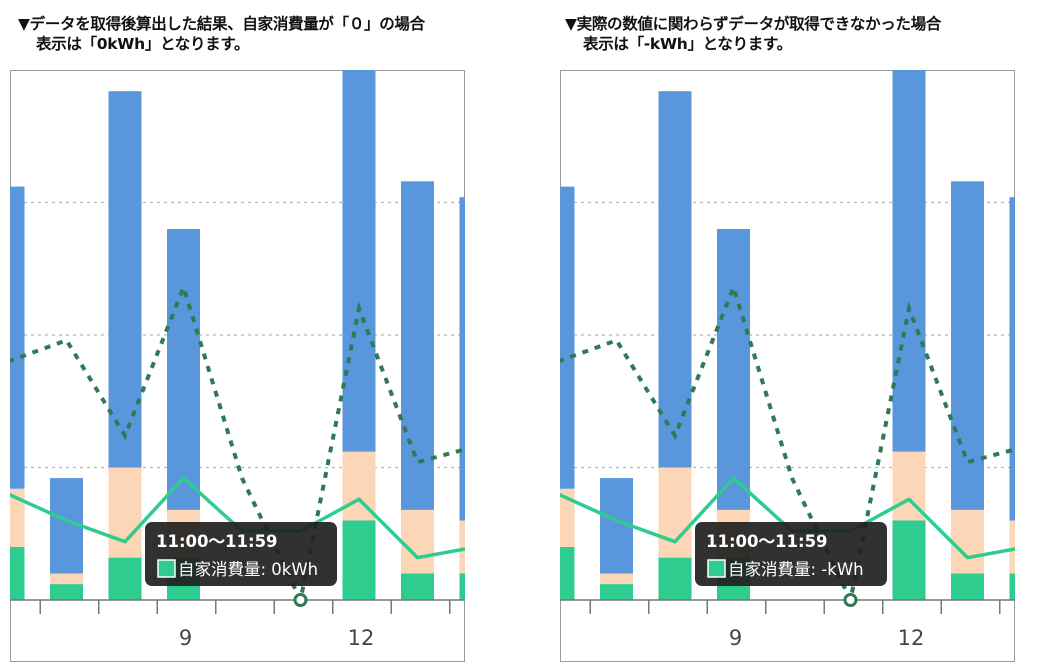 Image resolution: width=1053 pixels, height=670 pixels. I want to click on caption-right-line2: 表示は「-kWh」となります。, so click(687, 44).